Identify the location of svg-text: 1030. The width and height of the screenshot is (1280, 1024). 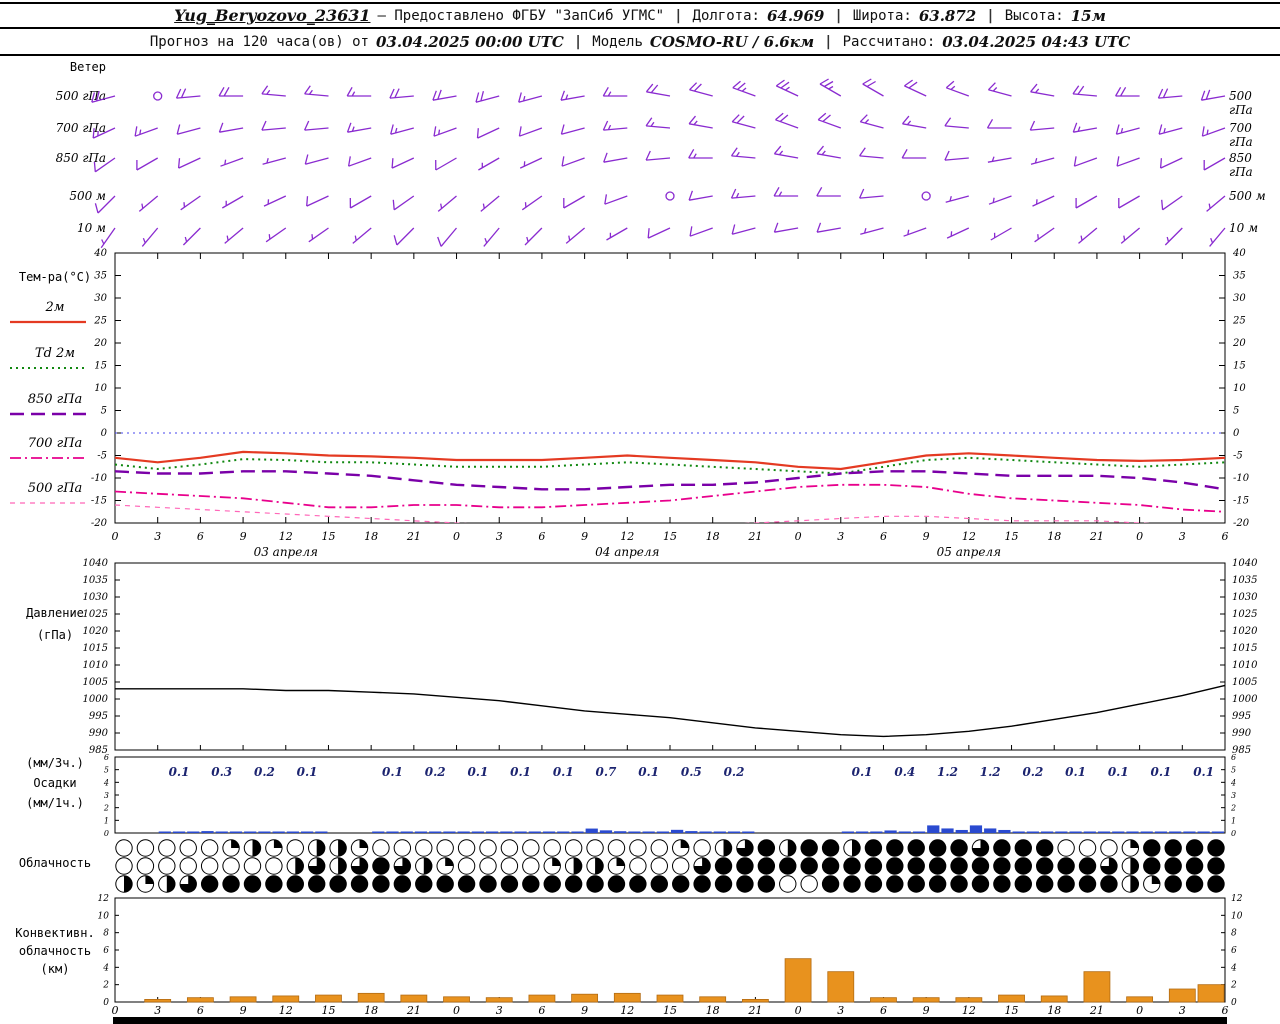
(96, 597).